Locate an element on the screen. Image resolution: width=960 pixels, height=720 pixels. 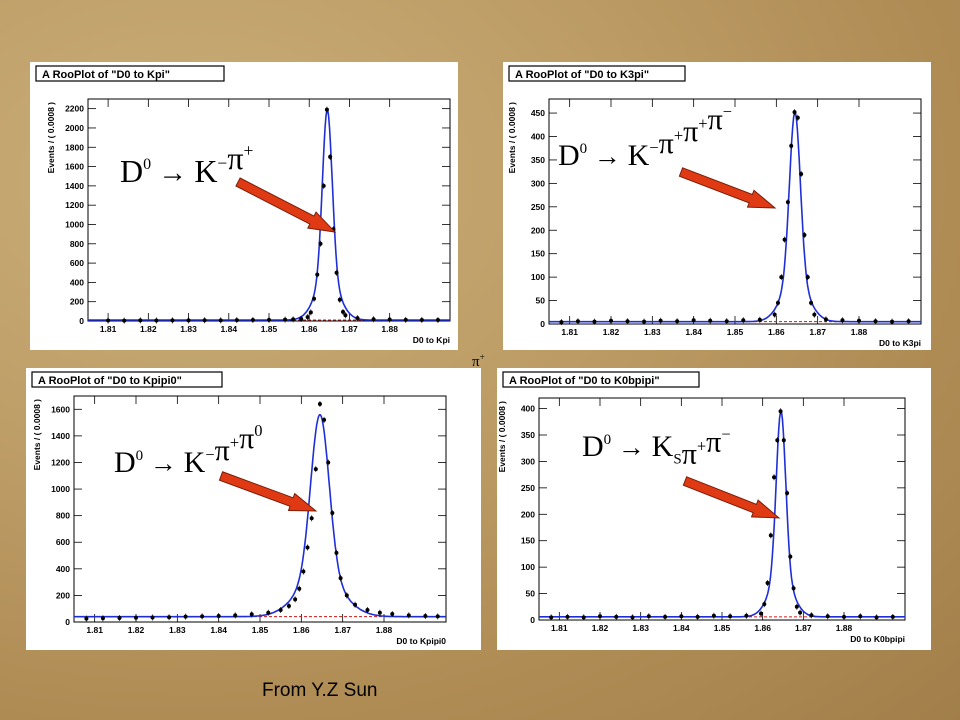
y-tick-label: 400 is located at coordinates (538, 137).